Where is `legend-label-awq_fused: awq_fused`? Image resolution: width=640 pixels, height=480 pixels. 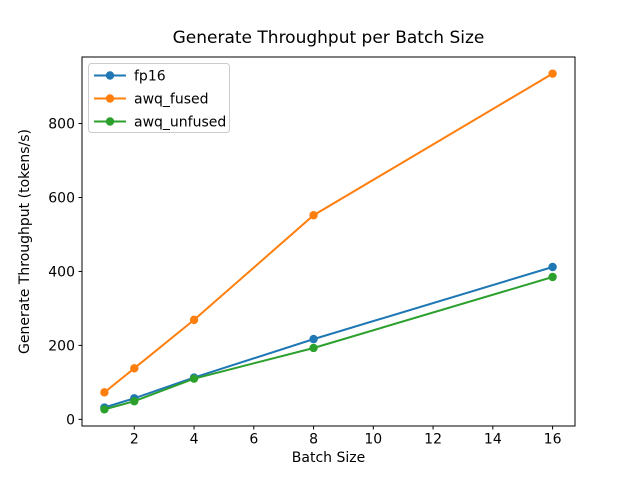
legend-label-awq_fused: awq_fused is located at coordinates (171, 100).